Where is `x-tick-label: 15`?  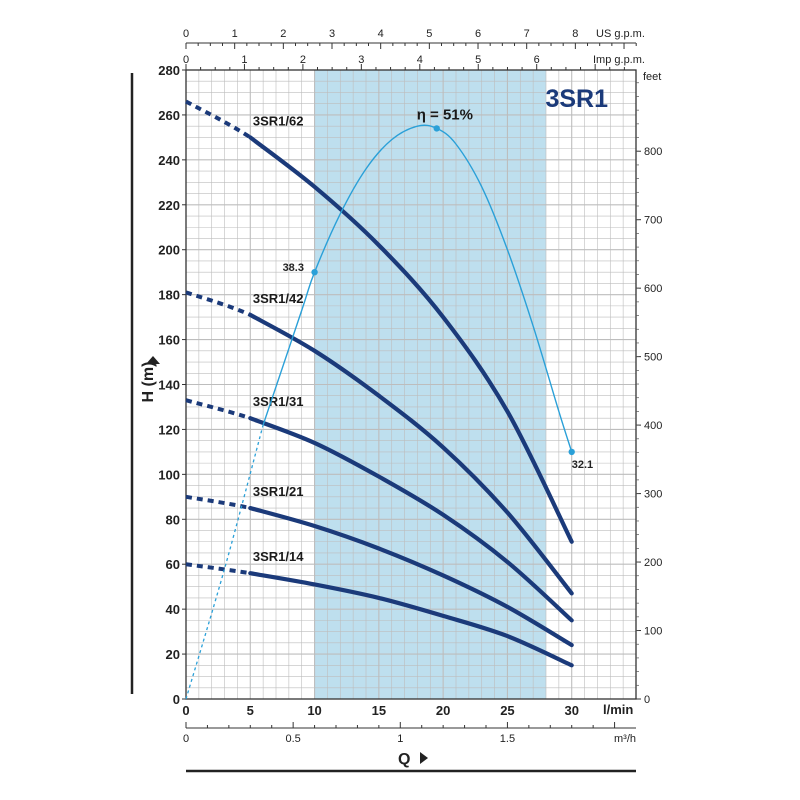
x-tick-label: 15 is located at coordinates (379, 710).